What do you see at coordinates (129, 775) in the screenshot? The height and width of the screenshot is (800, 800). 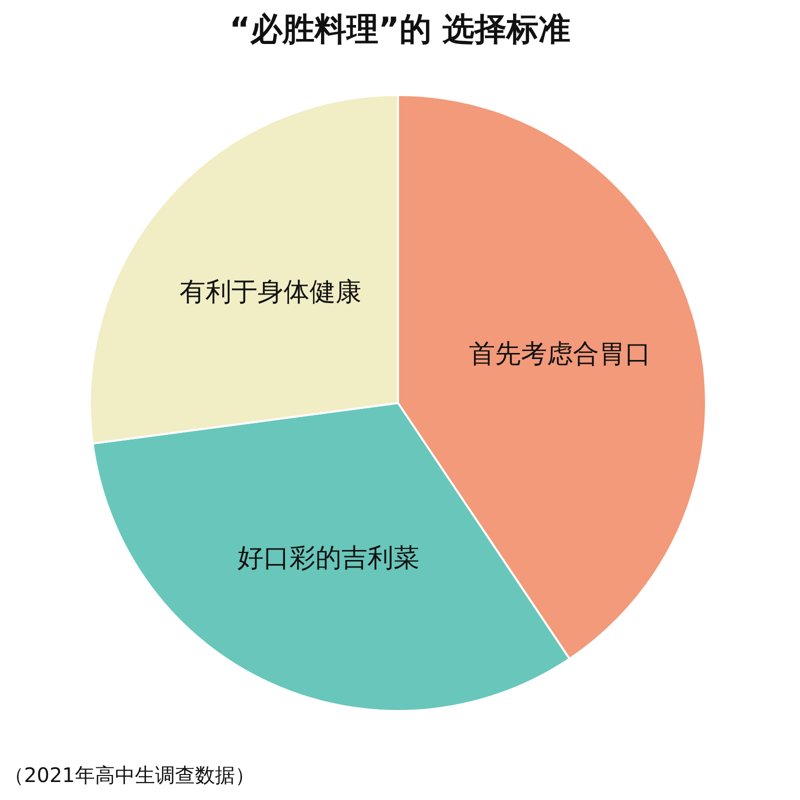 I see `text: （2021年高中生调查数据）` at bounding box center [129, 775].